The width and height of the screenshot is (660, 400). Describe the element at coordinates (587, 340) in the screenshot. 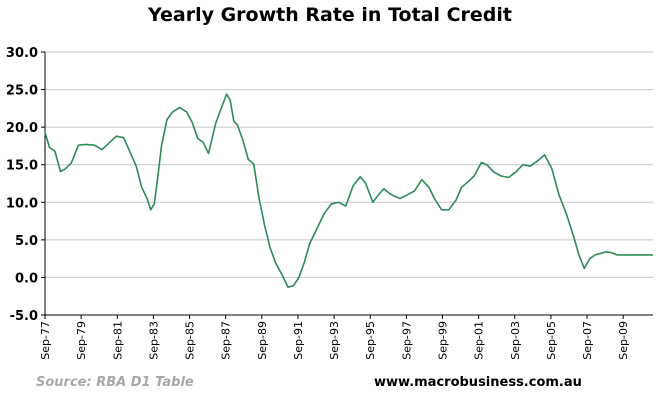

I see `x-tick-label: Sep-07` at that location.